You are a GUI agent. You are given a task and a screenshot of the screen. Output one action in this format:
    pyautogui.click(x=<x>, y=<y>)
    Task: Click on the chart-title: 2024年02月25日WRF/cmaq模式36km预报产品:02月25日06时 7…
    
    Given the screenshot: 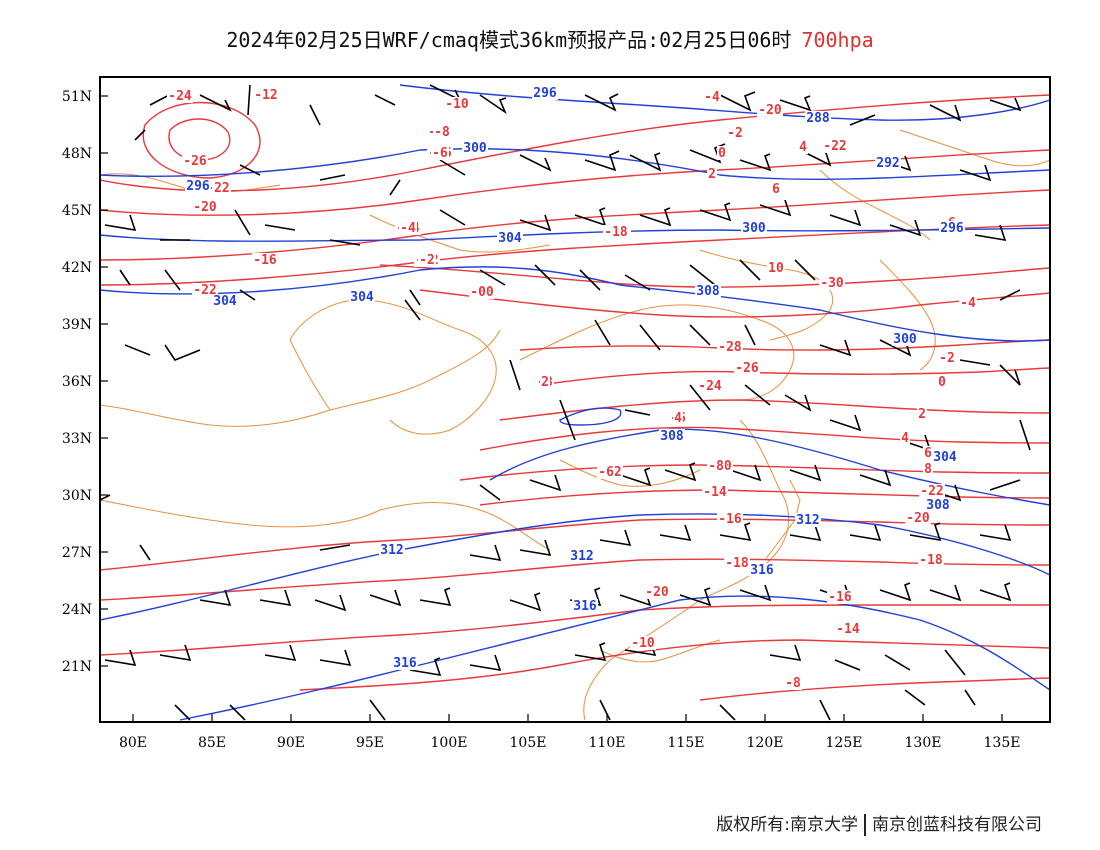 What is the action you would take?
    pyautogui.click(x=550, y=38)
    